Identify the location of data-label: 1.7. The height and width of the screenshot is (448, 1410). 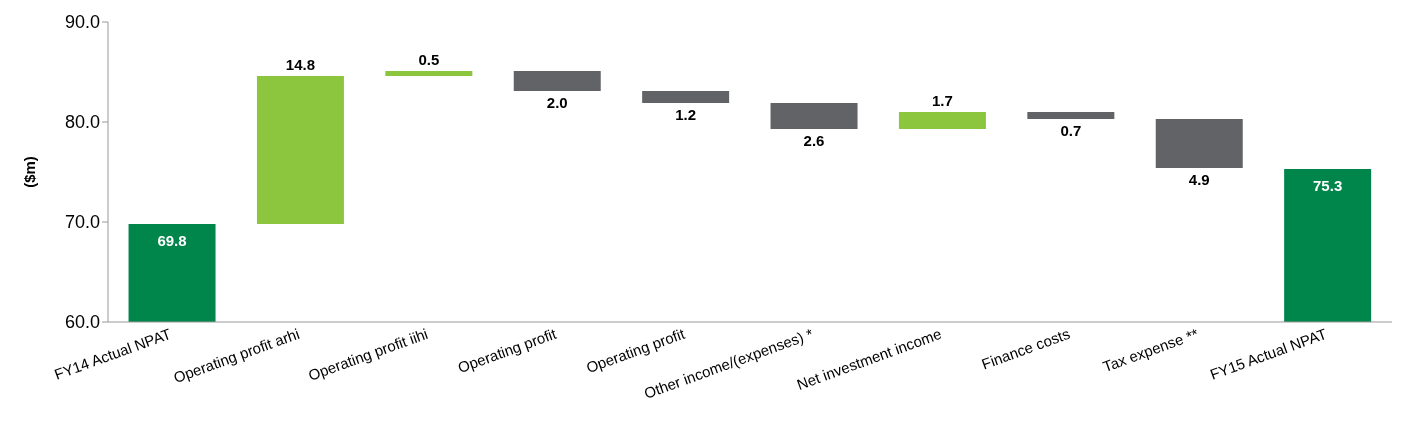
(942, 100).